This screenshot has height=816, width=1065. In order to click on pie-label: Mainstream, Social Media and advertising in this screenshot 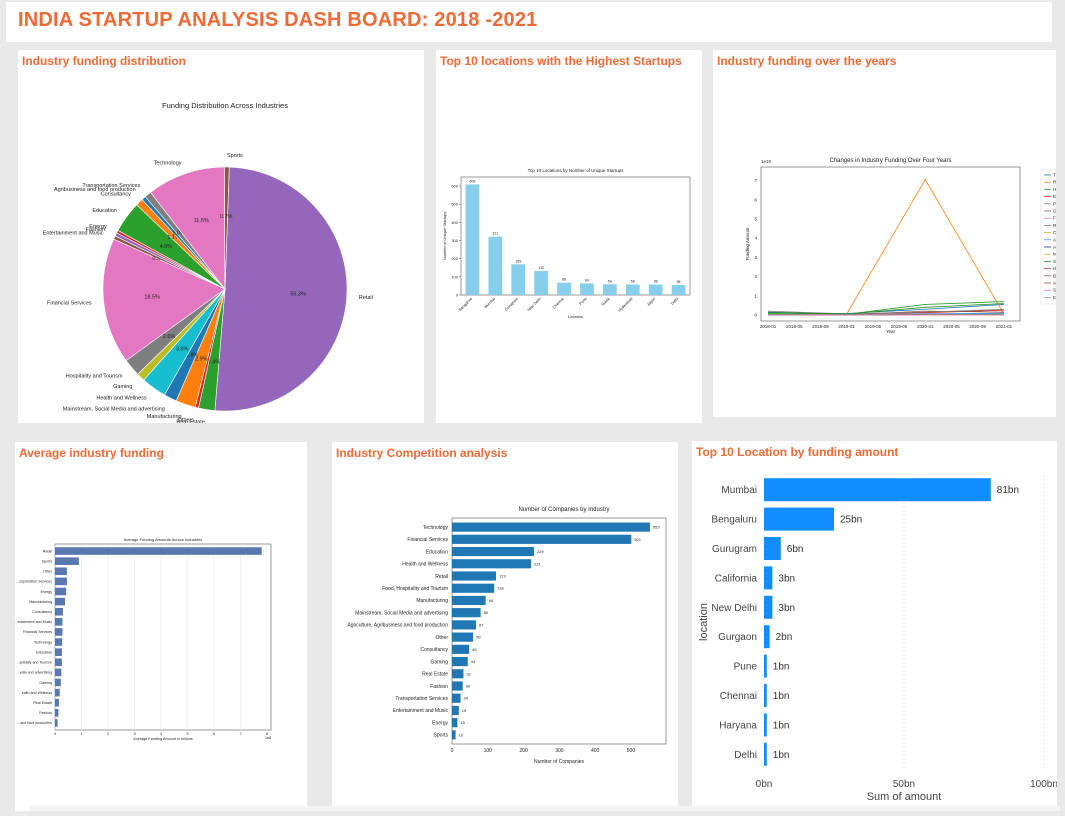, I will do `click(114, 410)`.